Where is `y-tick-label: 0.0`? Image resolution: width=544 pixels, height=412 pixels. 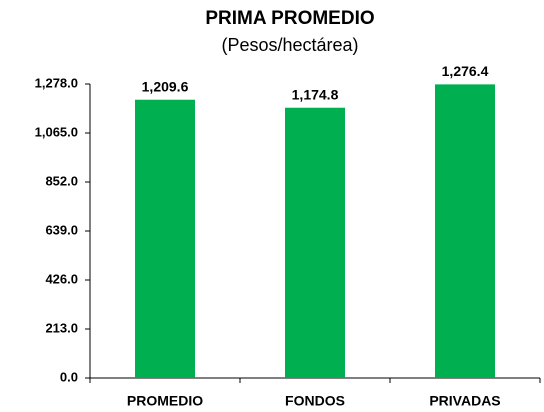
y-tick-label: 0.0 is located at coordinates (69, 376).